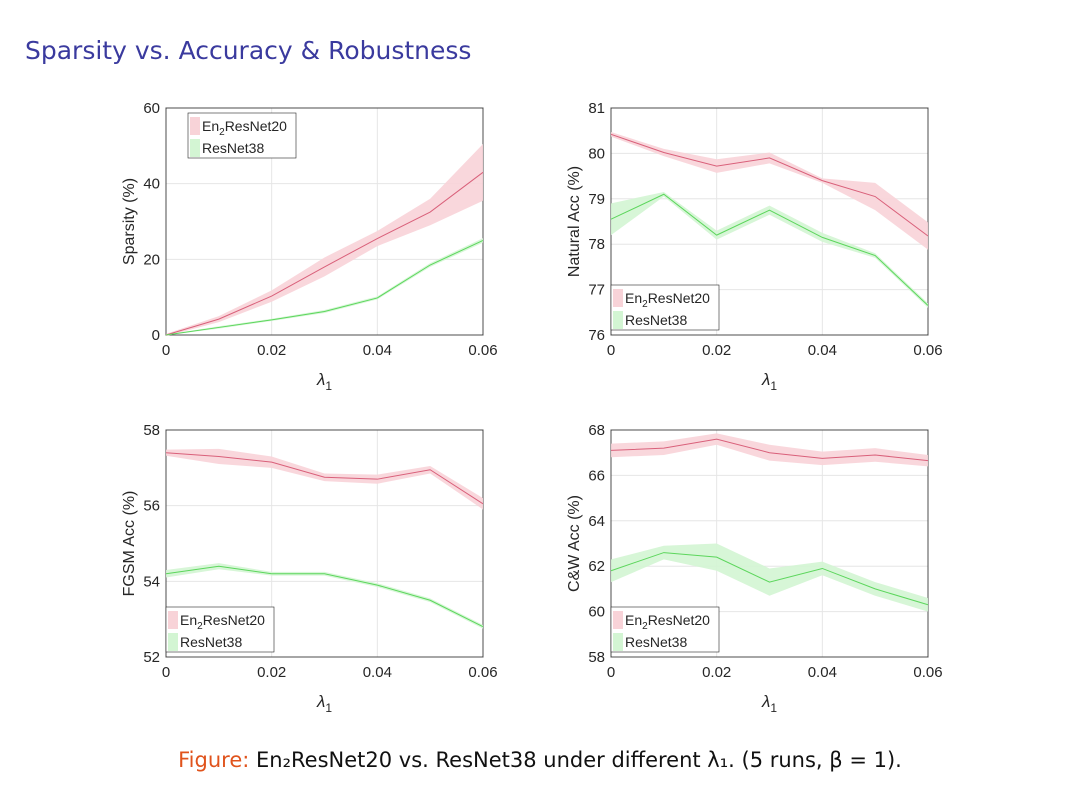  What do you see at coordinates (596, 153) in the screenshot?
I see `y-tick-label: 80` at bounding box center [596, 153].